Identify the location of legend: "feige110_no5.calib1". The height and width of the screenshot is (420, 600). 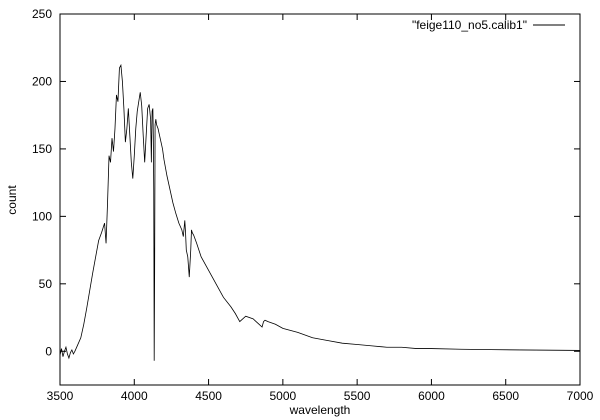
(488, 25).